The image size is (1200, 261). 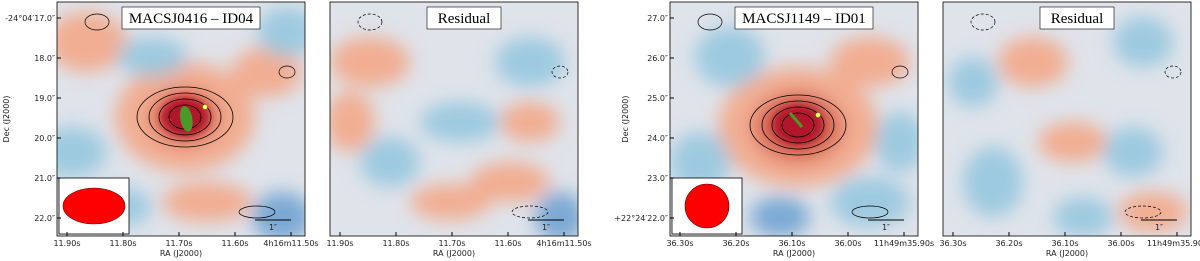 What do you see at coordinates (657, 178) in the screenshot?
I see `y-tick-label: 23.0″` at bounding box center [657, 178].